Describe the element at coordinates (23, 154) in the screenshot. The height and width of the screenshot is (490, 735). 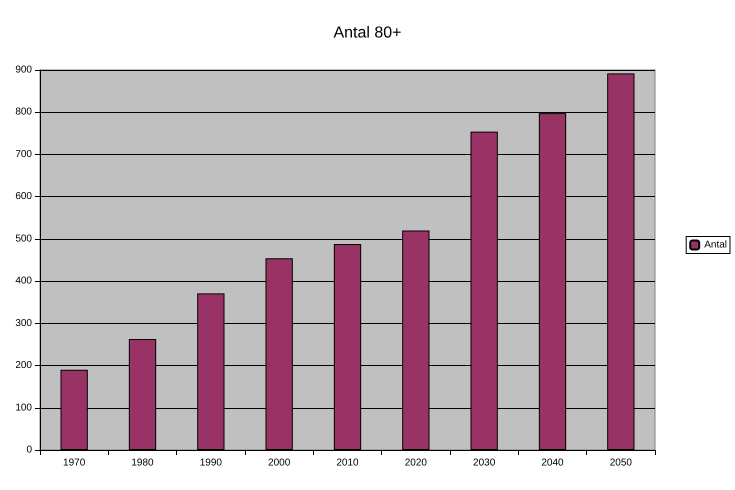
I see `y-tick-label: 700` at that location.